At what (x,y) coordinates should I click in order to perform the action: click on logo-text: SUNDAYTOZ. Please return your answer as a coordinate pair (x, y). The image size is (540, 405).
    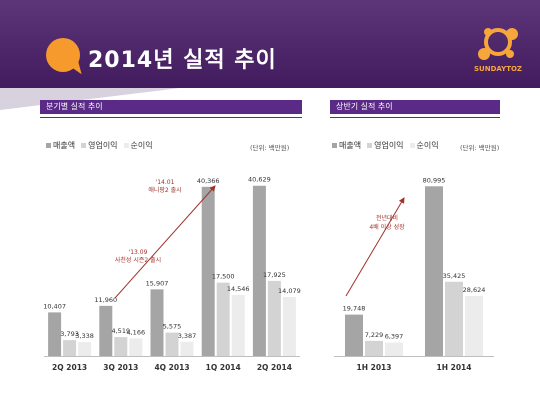
    Looking at the image, I should click on (497, 69).